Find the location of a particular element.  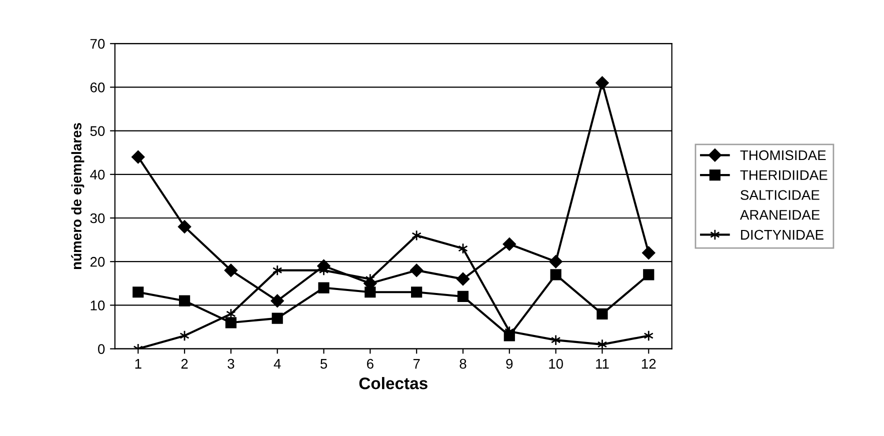

text: SALTICIDAE is located at coordinates (780, 195).